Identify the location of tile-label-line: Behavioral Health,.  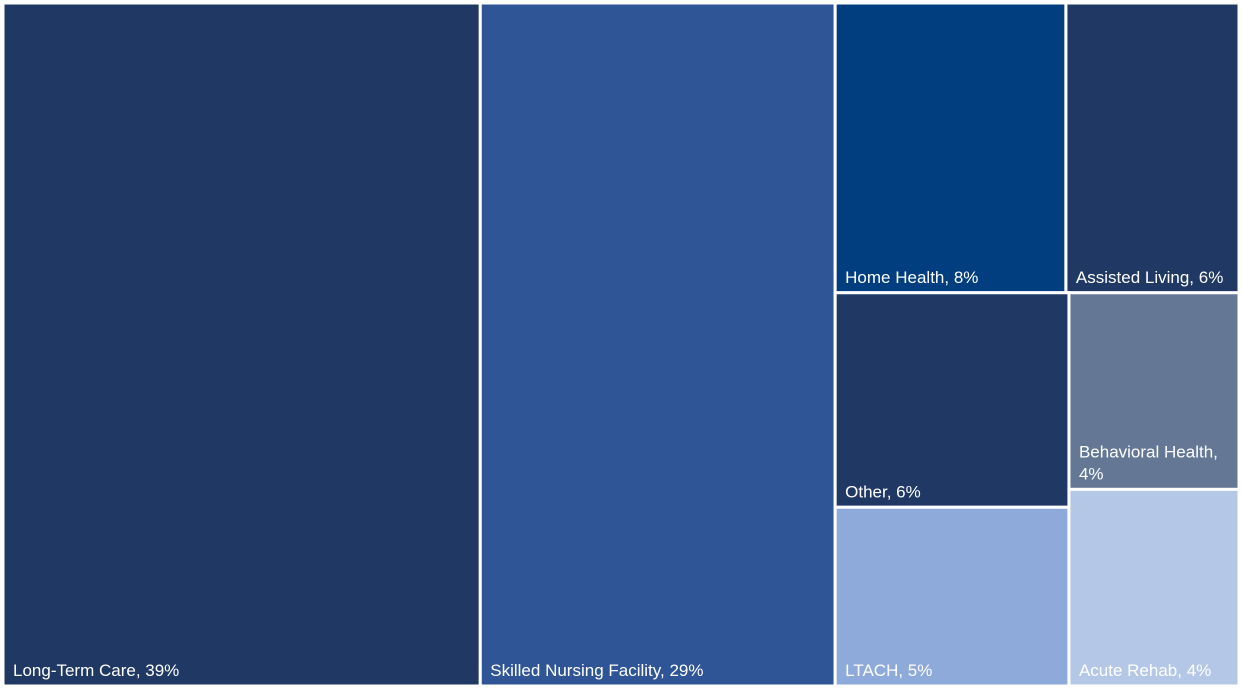
(1148, 451).